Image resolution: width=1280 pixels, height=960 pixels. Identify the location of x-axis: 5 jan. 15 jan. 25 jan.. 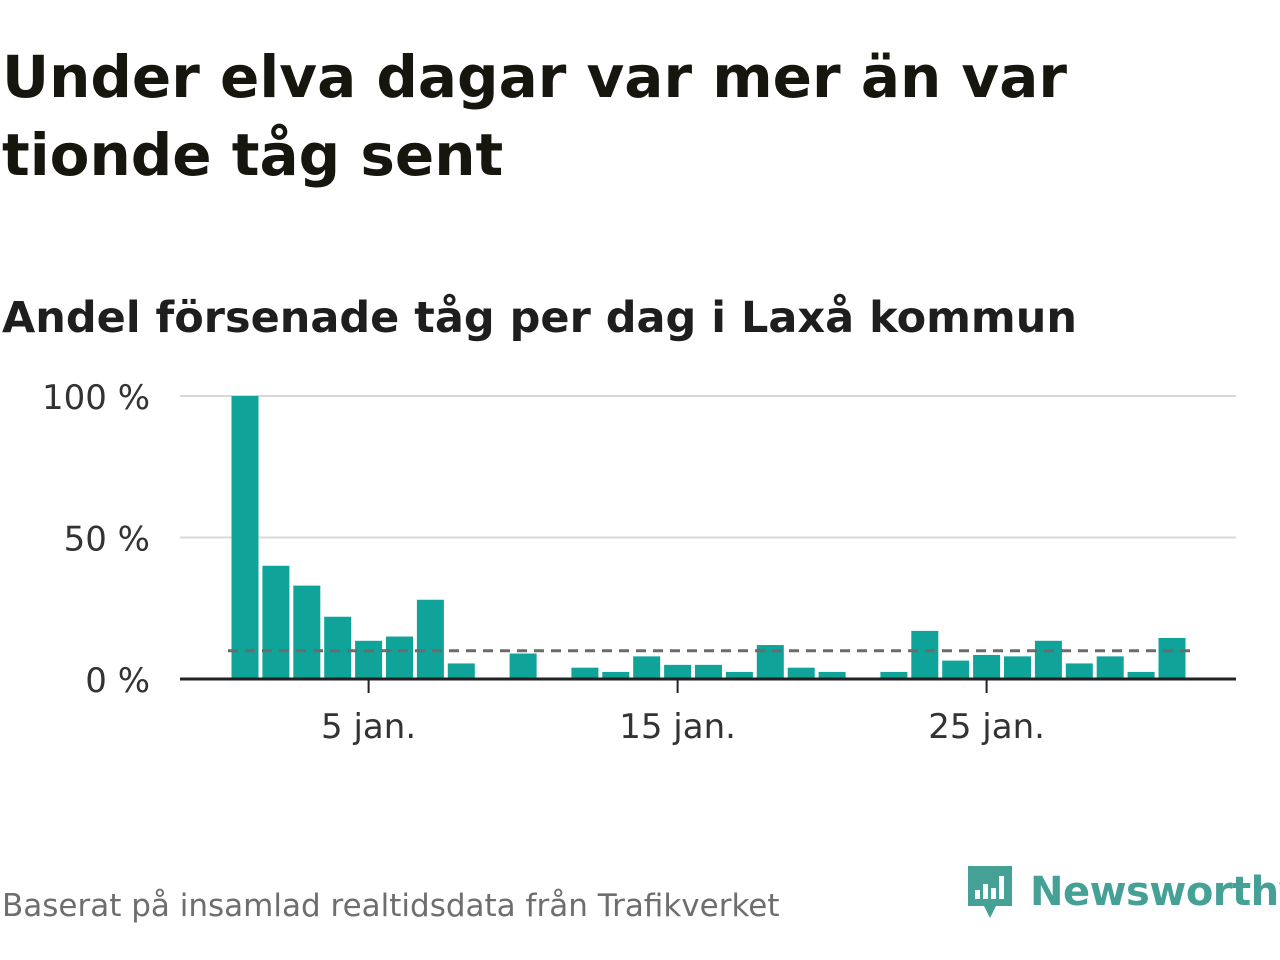
(708, 712).